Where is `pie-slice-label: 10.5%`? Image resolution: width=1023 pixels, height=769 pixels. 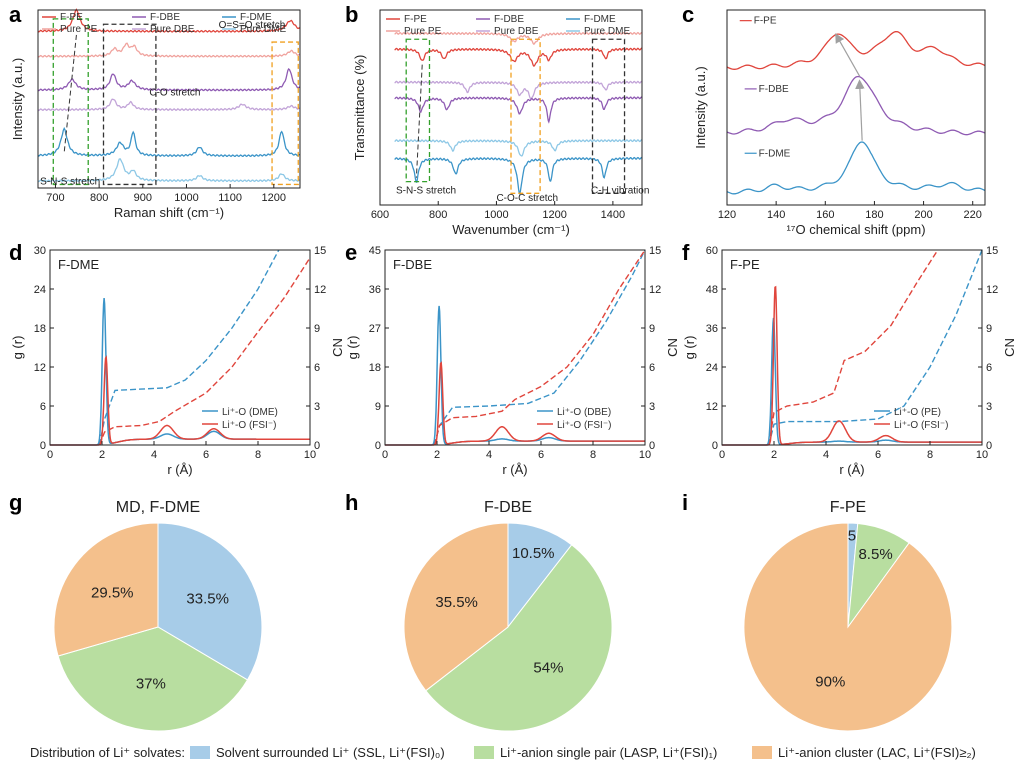
pie-slice-label: 10.5% is located at coordinates (533, 553).